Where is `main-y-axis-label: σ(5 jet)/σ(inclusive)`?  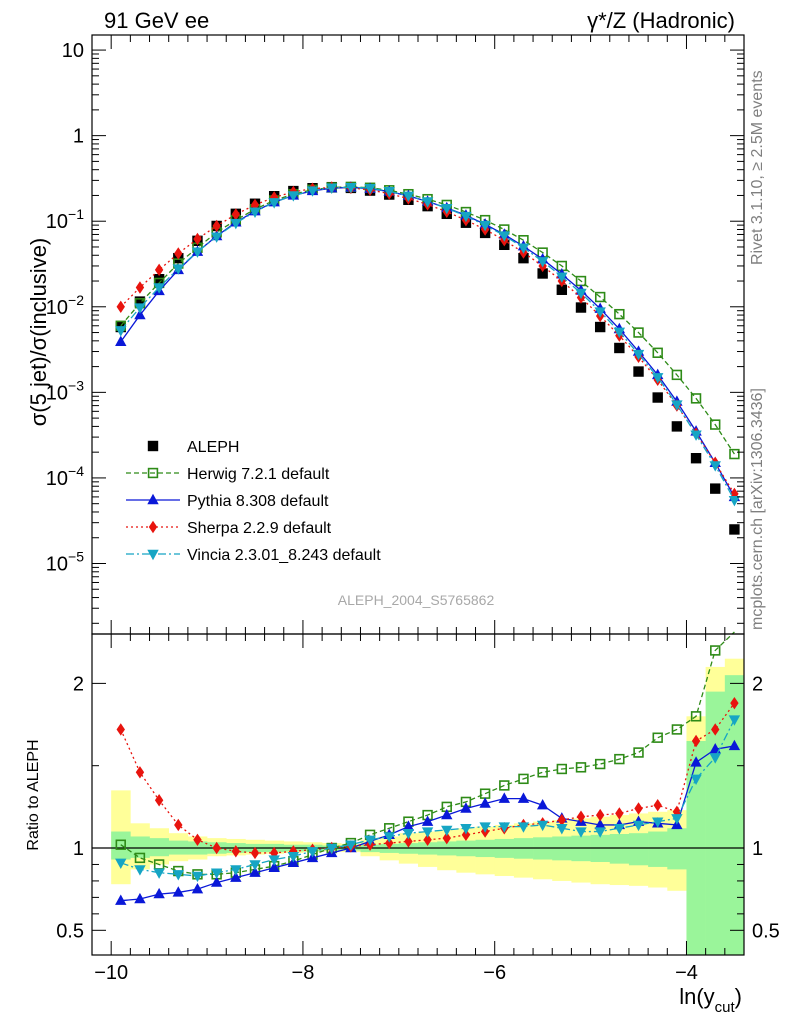
main-y-axis-label: σ(5 jet)/σ(inclusive) is located at coordinates (38, 332).